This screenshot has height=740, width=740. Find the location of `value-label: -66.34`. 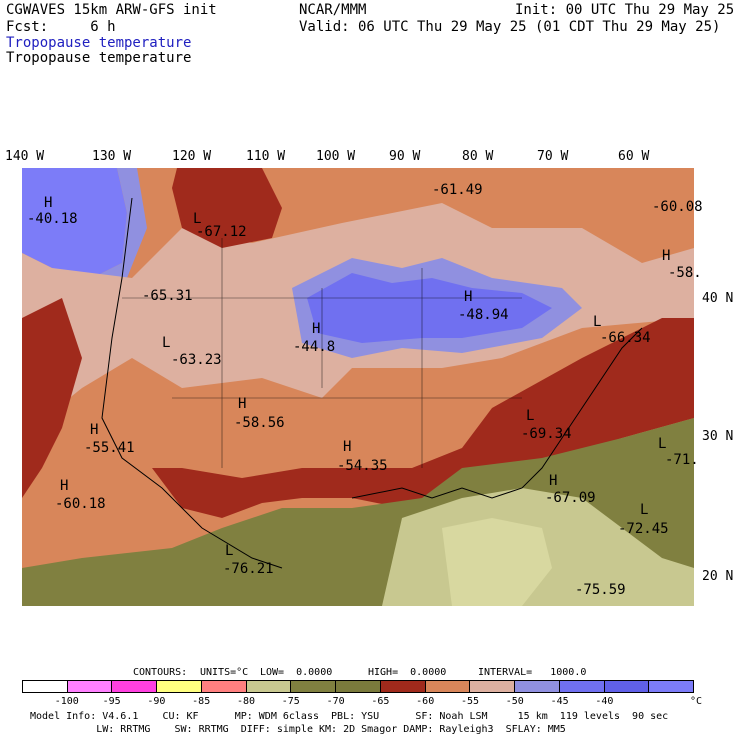

value-label: -66.34 is located at coordinates (625, 338).